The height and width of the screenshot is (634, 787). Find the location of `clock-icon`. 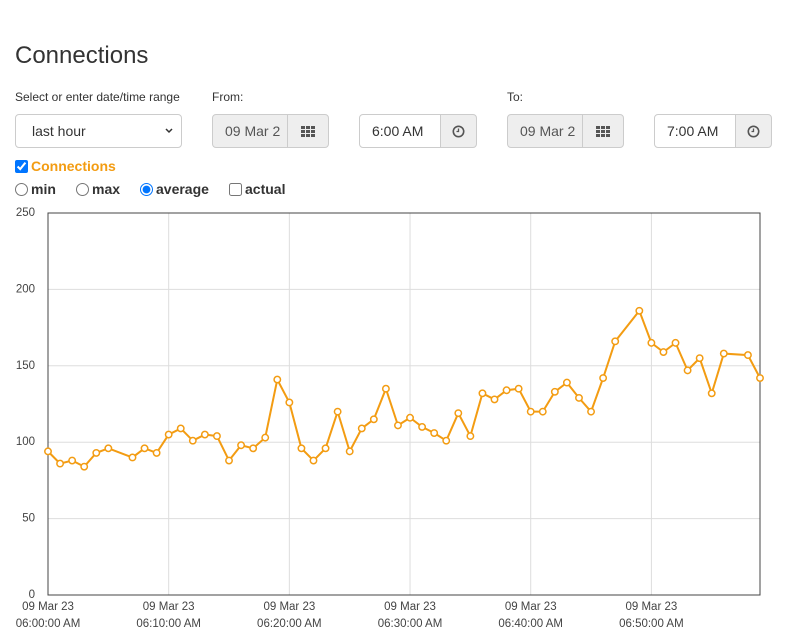

clock-icon is located at coordinates (753, 131).